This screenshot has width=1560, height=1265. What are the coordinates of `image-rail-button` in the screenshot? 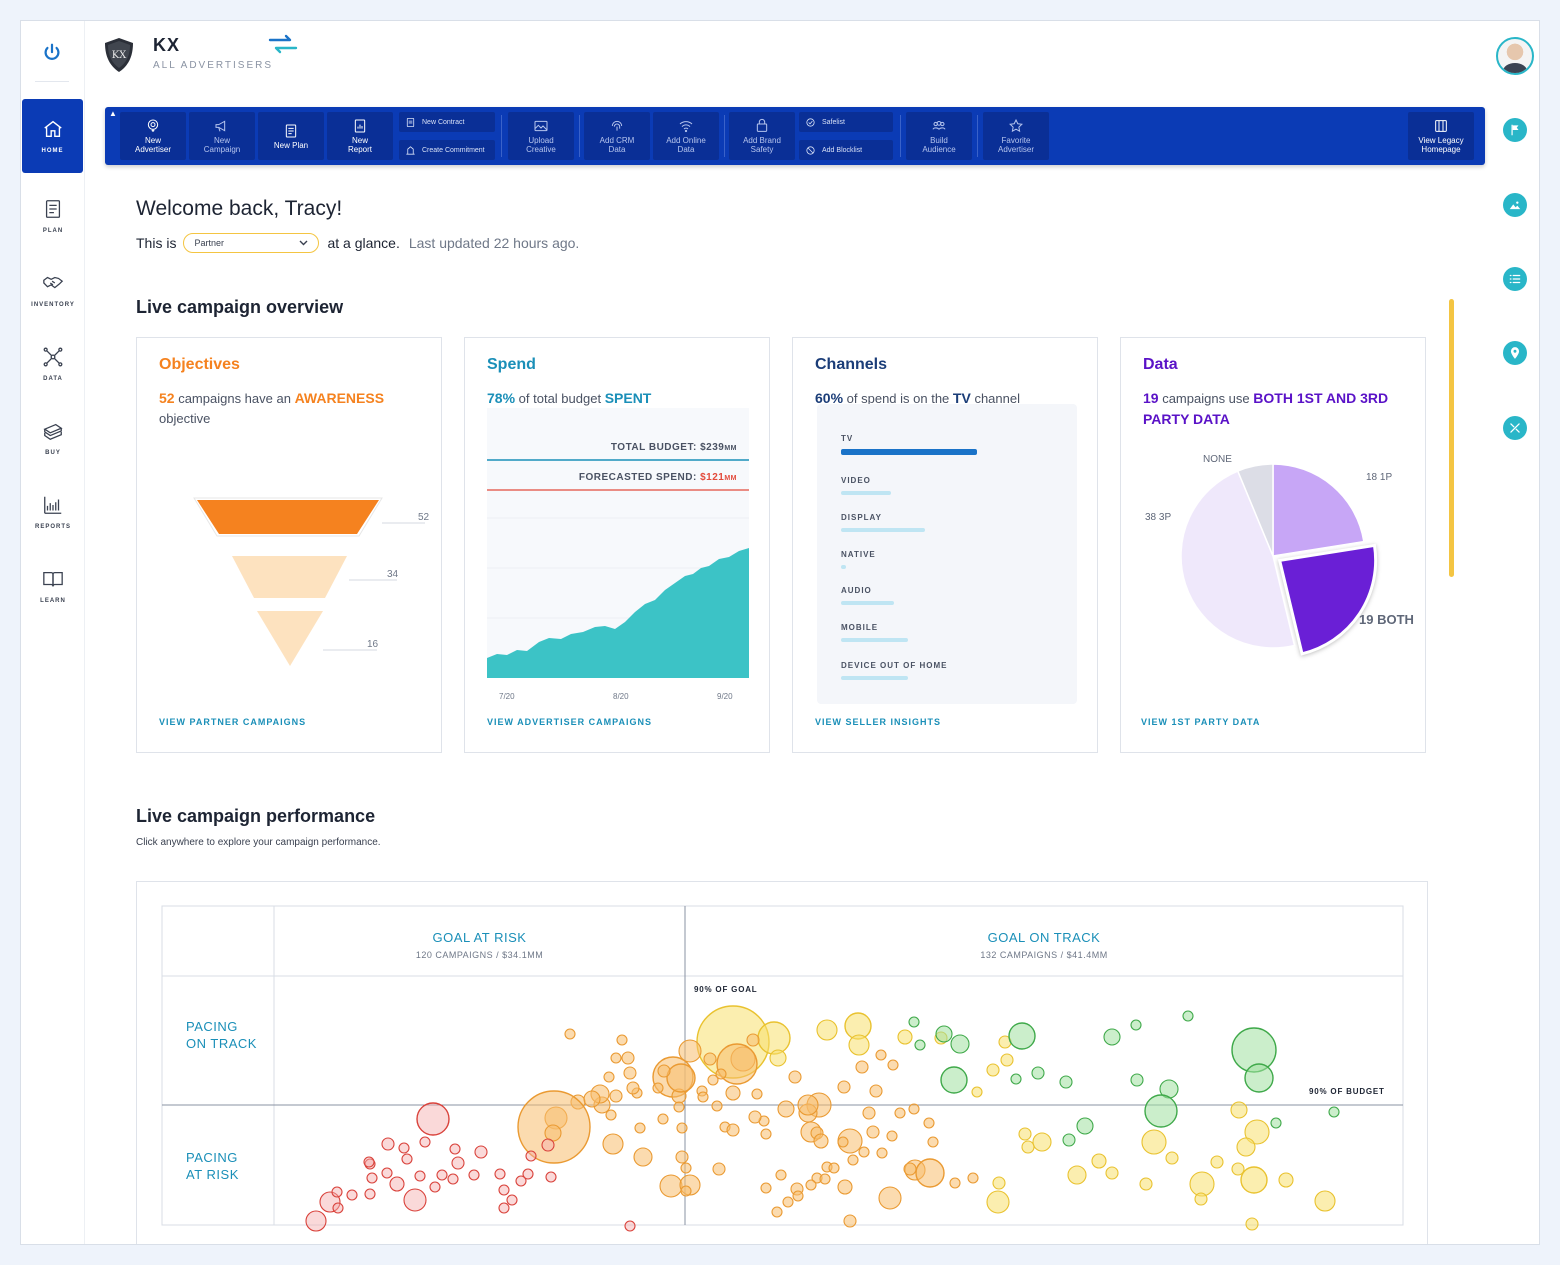 It's located at (1515, 205).